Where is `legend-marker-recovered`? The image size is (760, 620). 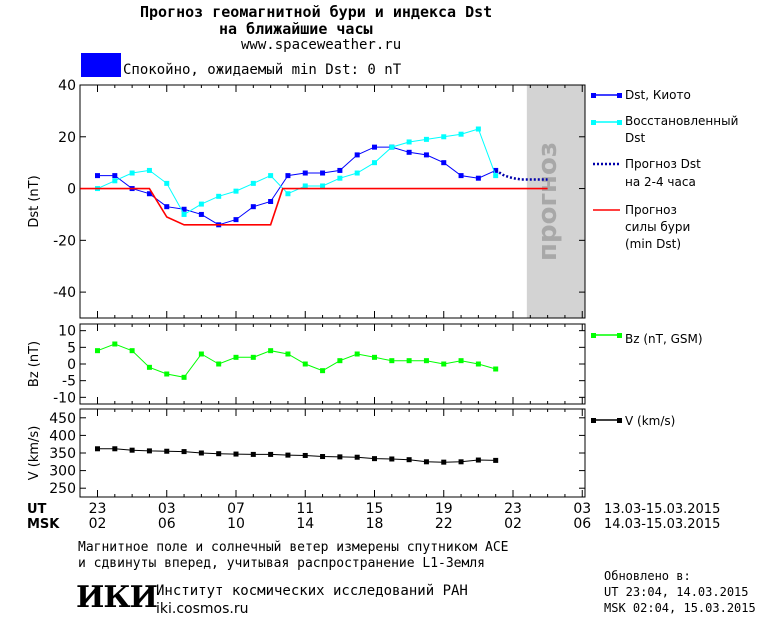 legend-marker-recovered is located at coordinates (619, 122).